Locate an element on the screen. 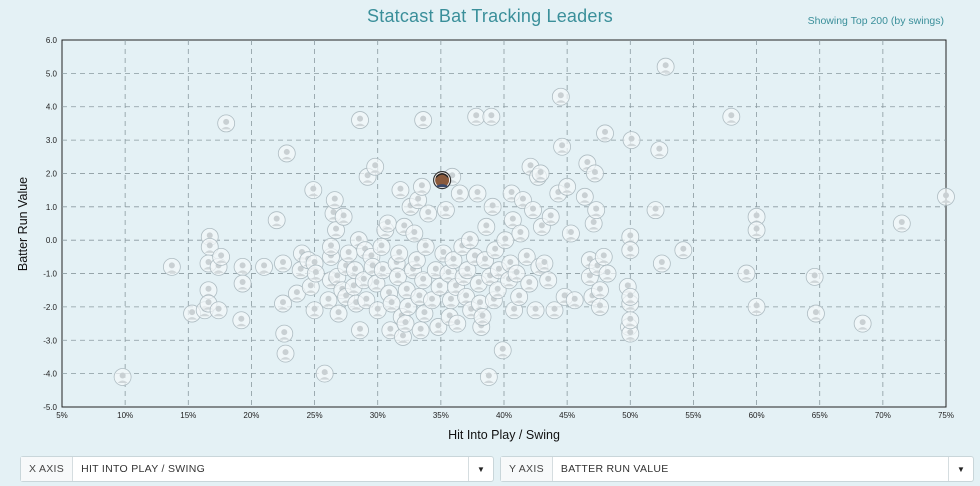 Image resolution: width=980 pixels, height=486 pixels. y-tick-label: -4.0 is located at coordinates (50, 374).